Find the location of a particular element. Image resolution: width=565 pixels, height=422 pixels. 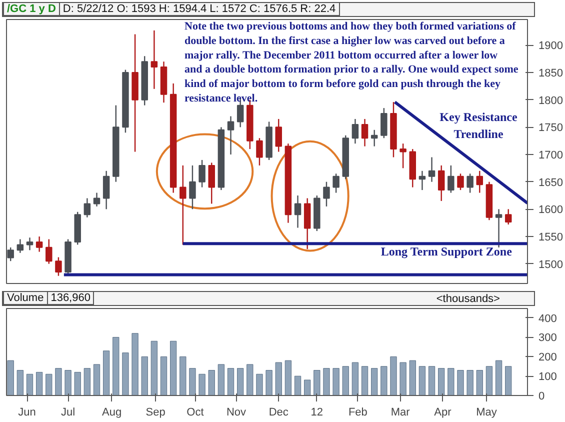

y-tick-label: 1550 is located at coordinates (550, 237).